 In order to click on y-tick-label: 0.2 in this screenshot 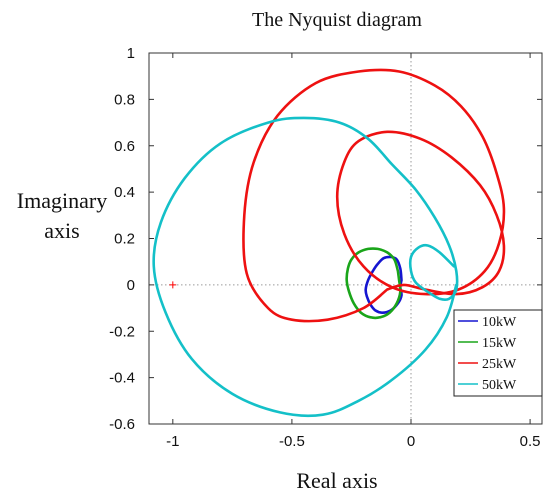, I will do `click(124, 239)`.